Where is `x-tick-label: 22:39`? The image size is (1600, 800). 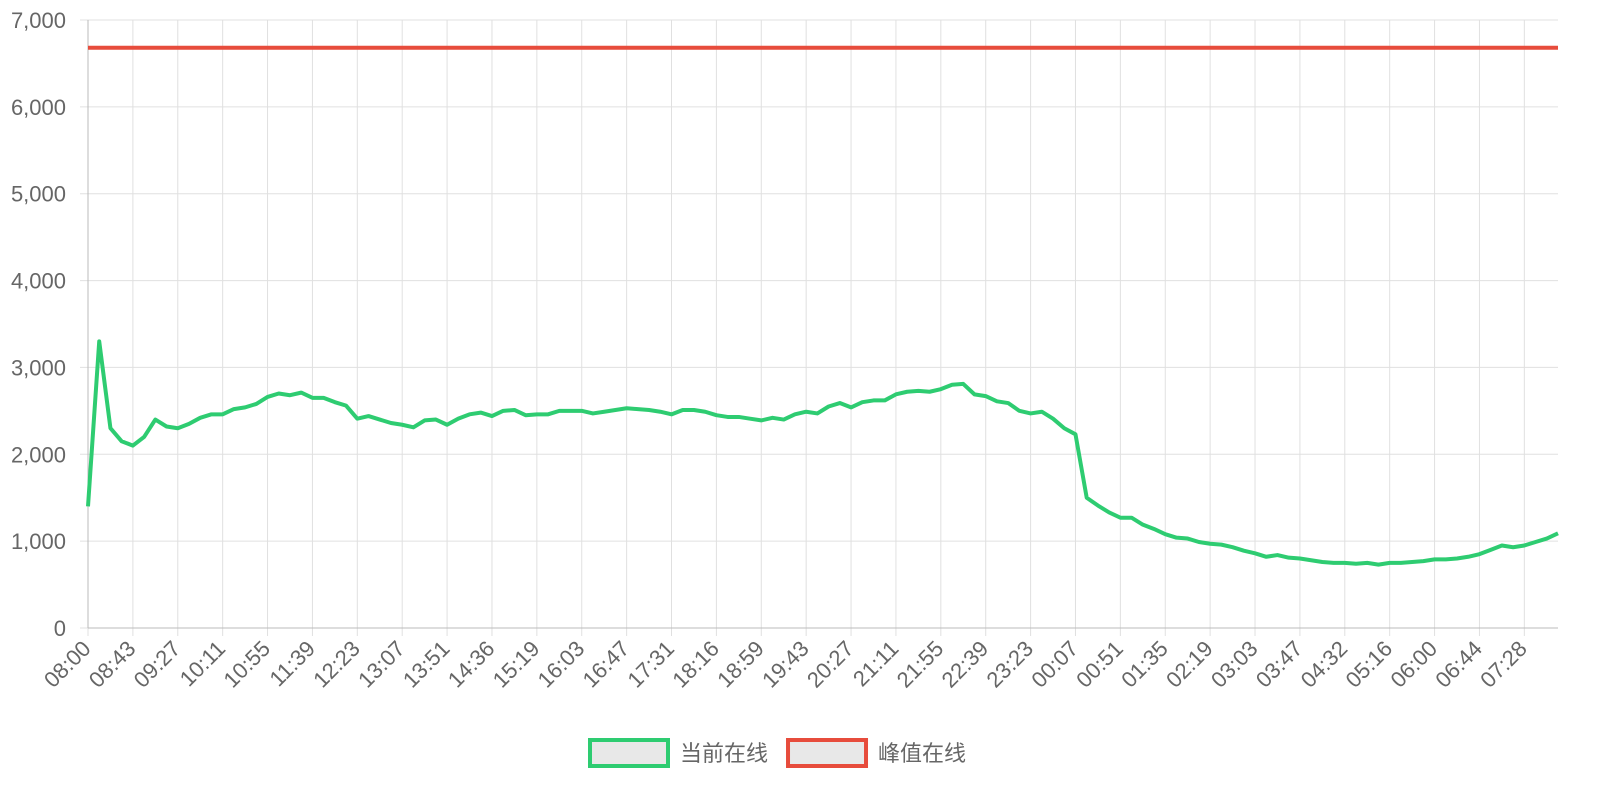 x-tick-label: 22:39 is located at coordinates (965, 664).